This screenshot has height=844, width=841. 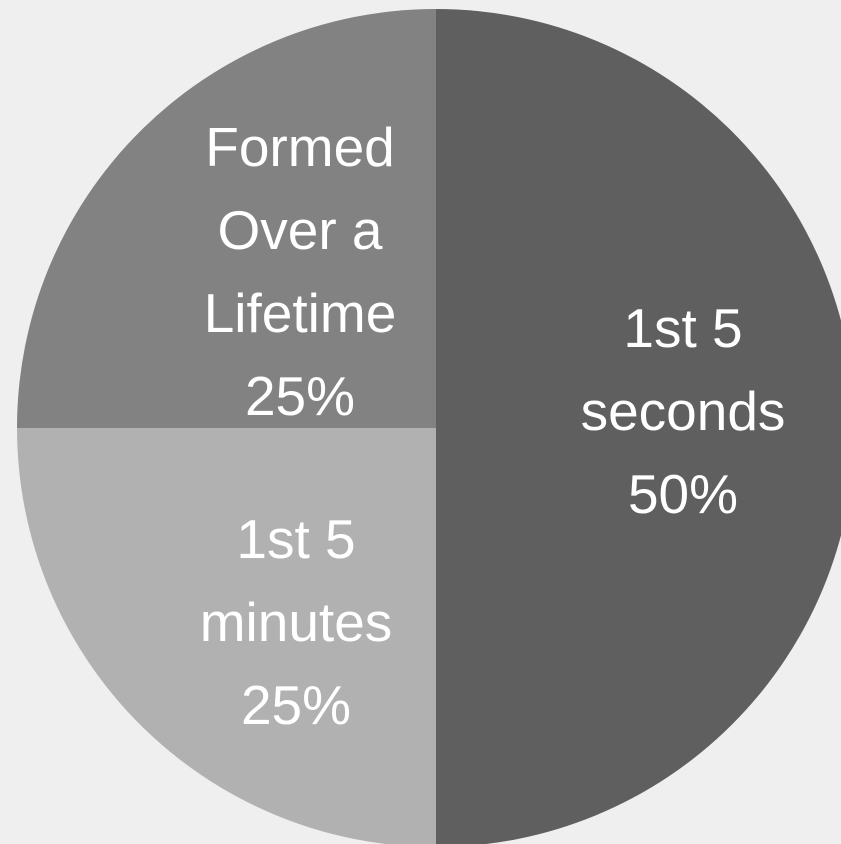 What do you see at coordinates (300, 271) in the screenshot?
I see `slice-label-formed-over-lifetime: Formed Over a Lifetime 25%` at bounding box center [300, 271].